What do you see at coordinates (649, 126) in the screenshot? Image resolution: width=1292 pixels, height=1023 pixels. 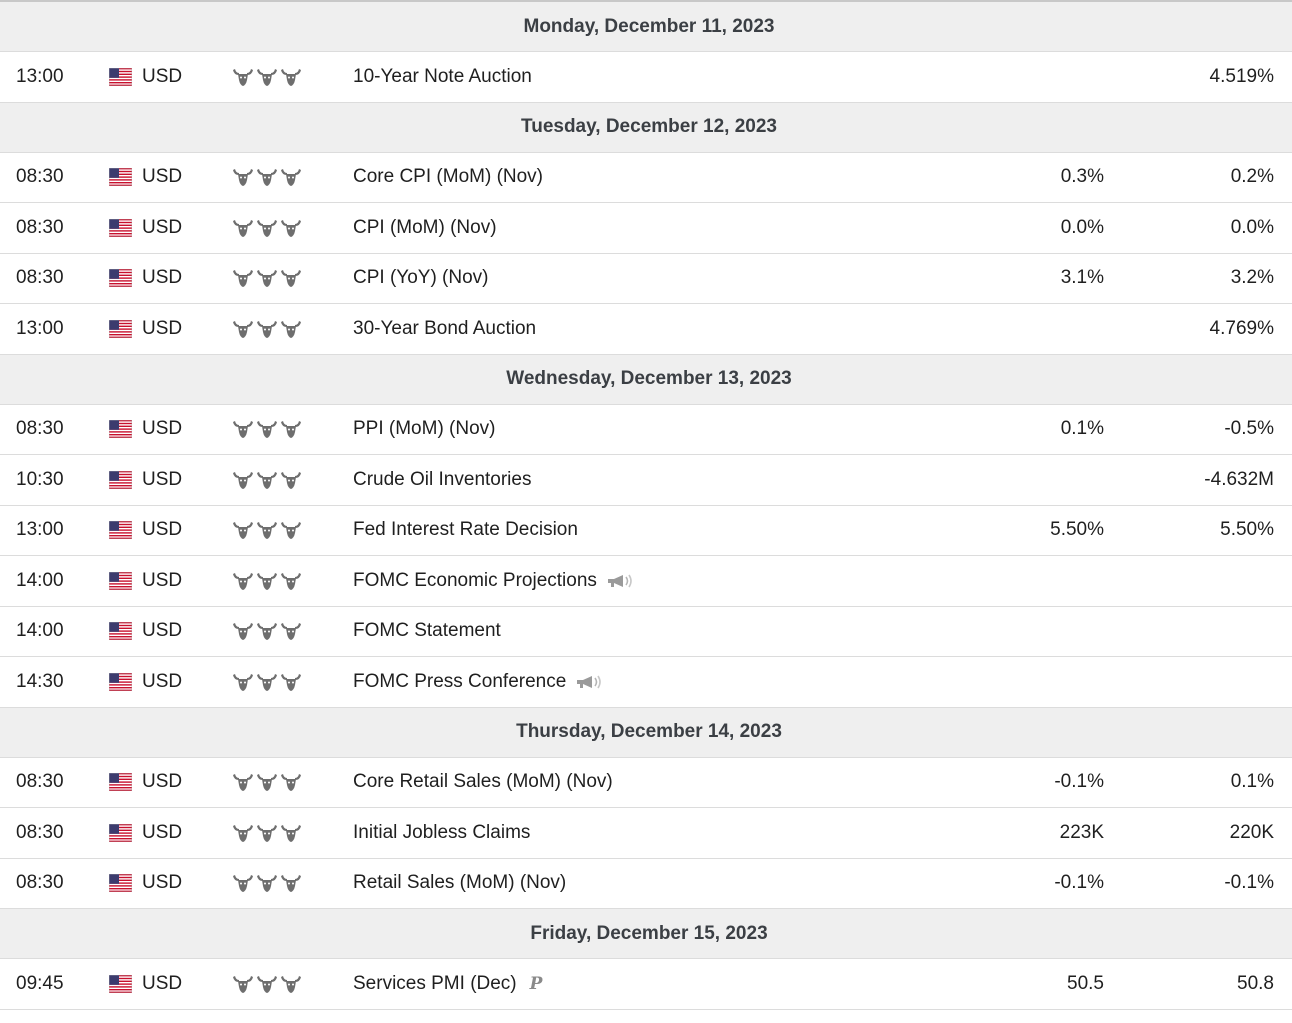 I see `day-label: Tuesday, December 12, 2023` at bounding box center [649, 126].